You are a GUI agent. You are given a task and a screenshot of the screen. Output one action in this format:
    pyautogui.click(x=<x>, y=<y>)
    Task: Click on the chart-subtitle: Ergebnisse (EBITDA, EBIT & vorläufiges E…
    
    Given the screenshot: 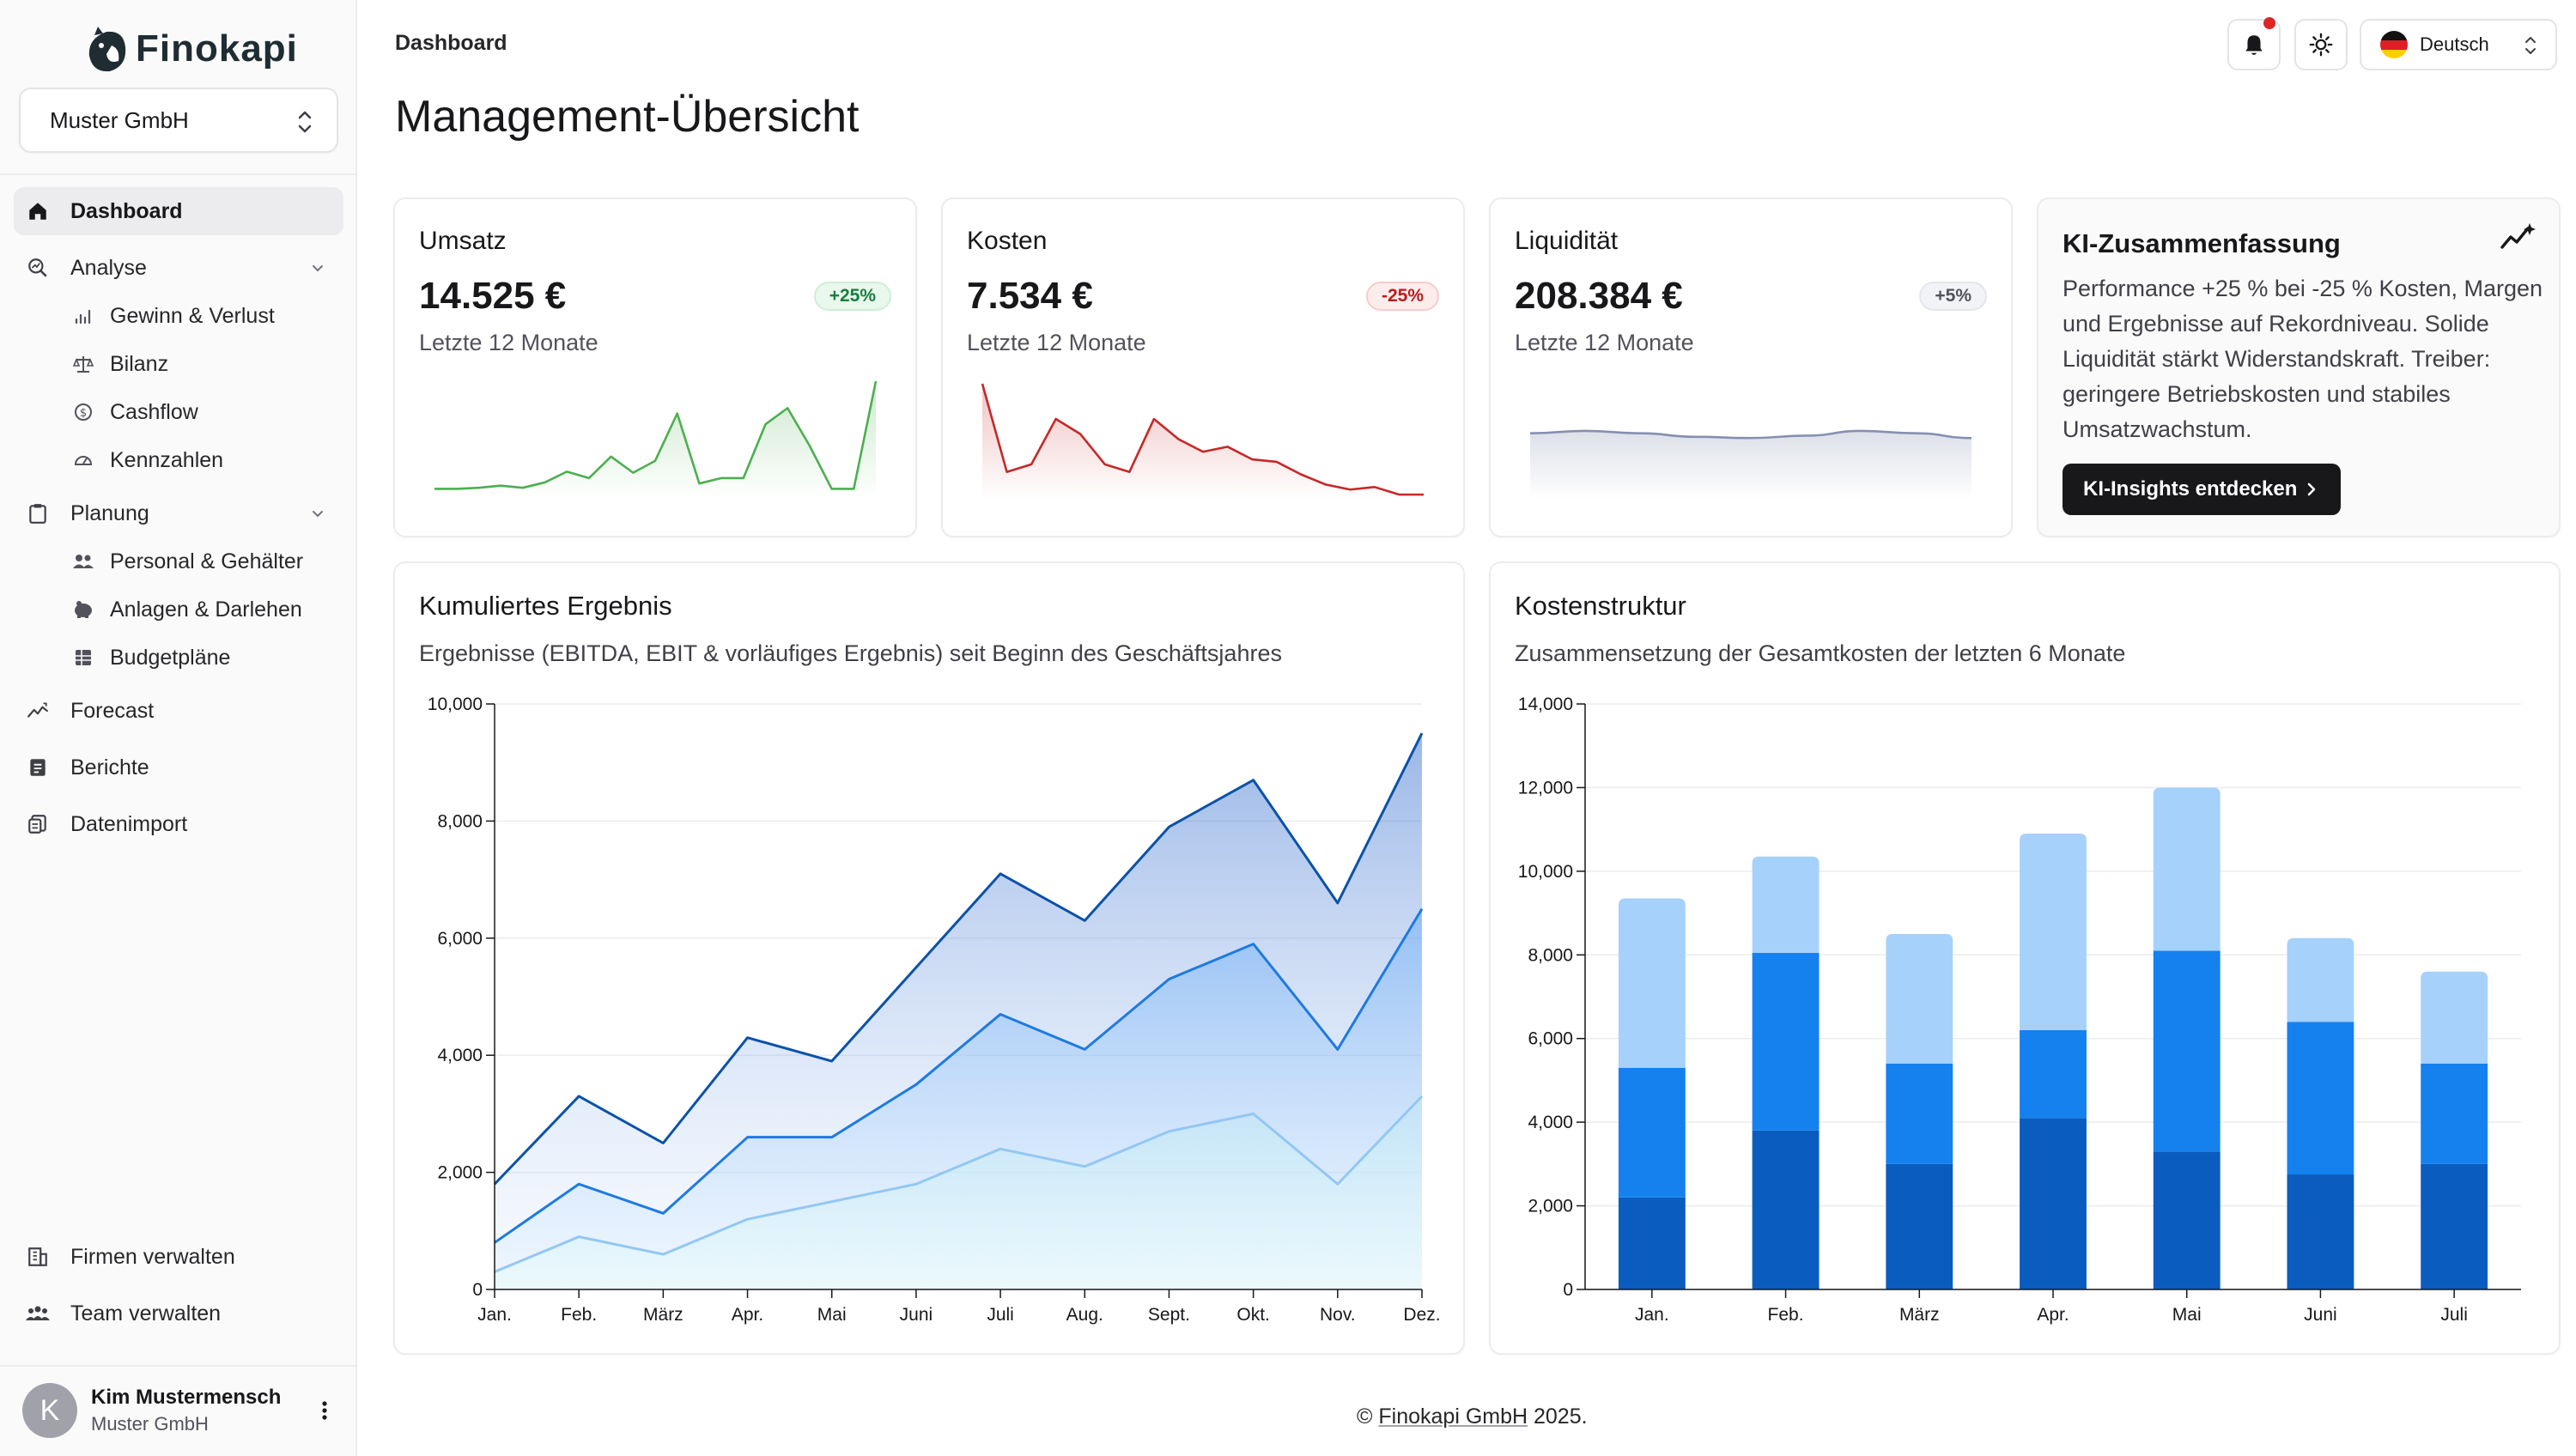 What is the action you would take?
    pyautogui.click(x=850, y=653)
    